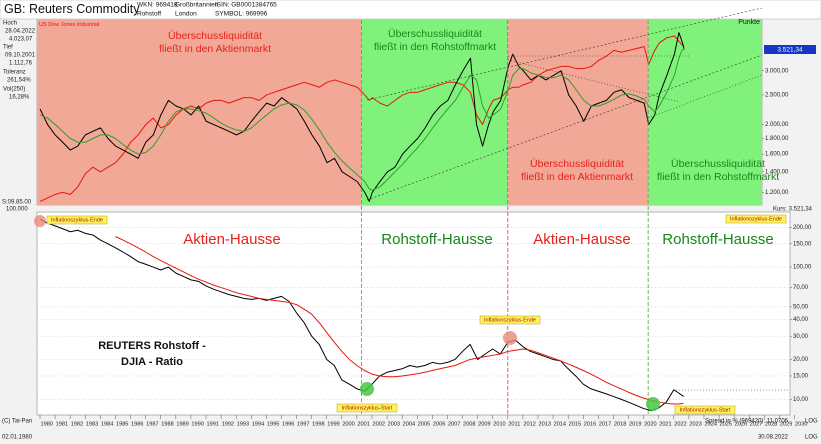  What do you see at coordinates (801, 377) in the screenshot?
I see `y-tick-label: 15,00` at bounding box center [801, 377].